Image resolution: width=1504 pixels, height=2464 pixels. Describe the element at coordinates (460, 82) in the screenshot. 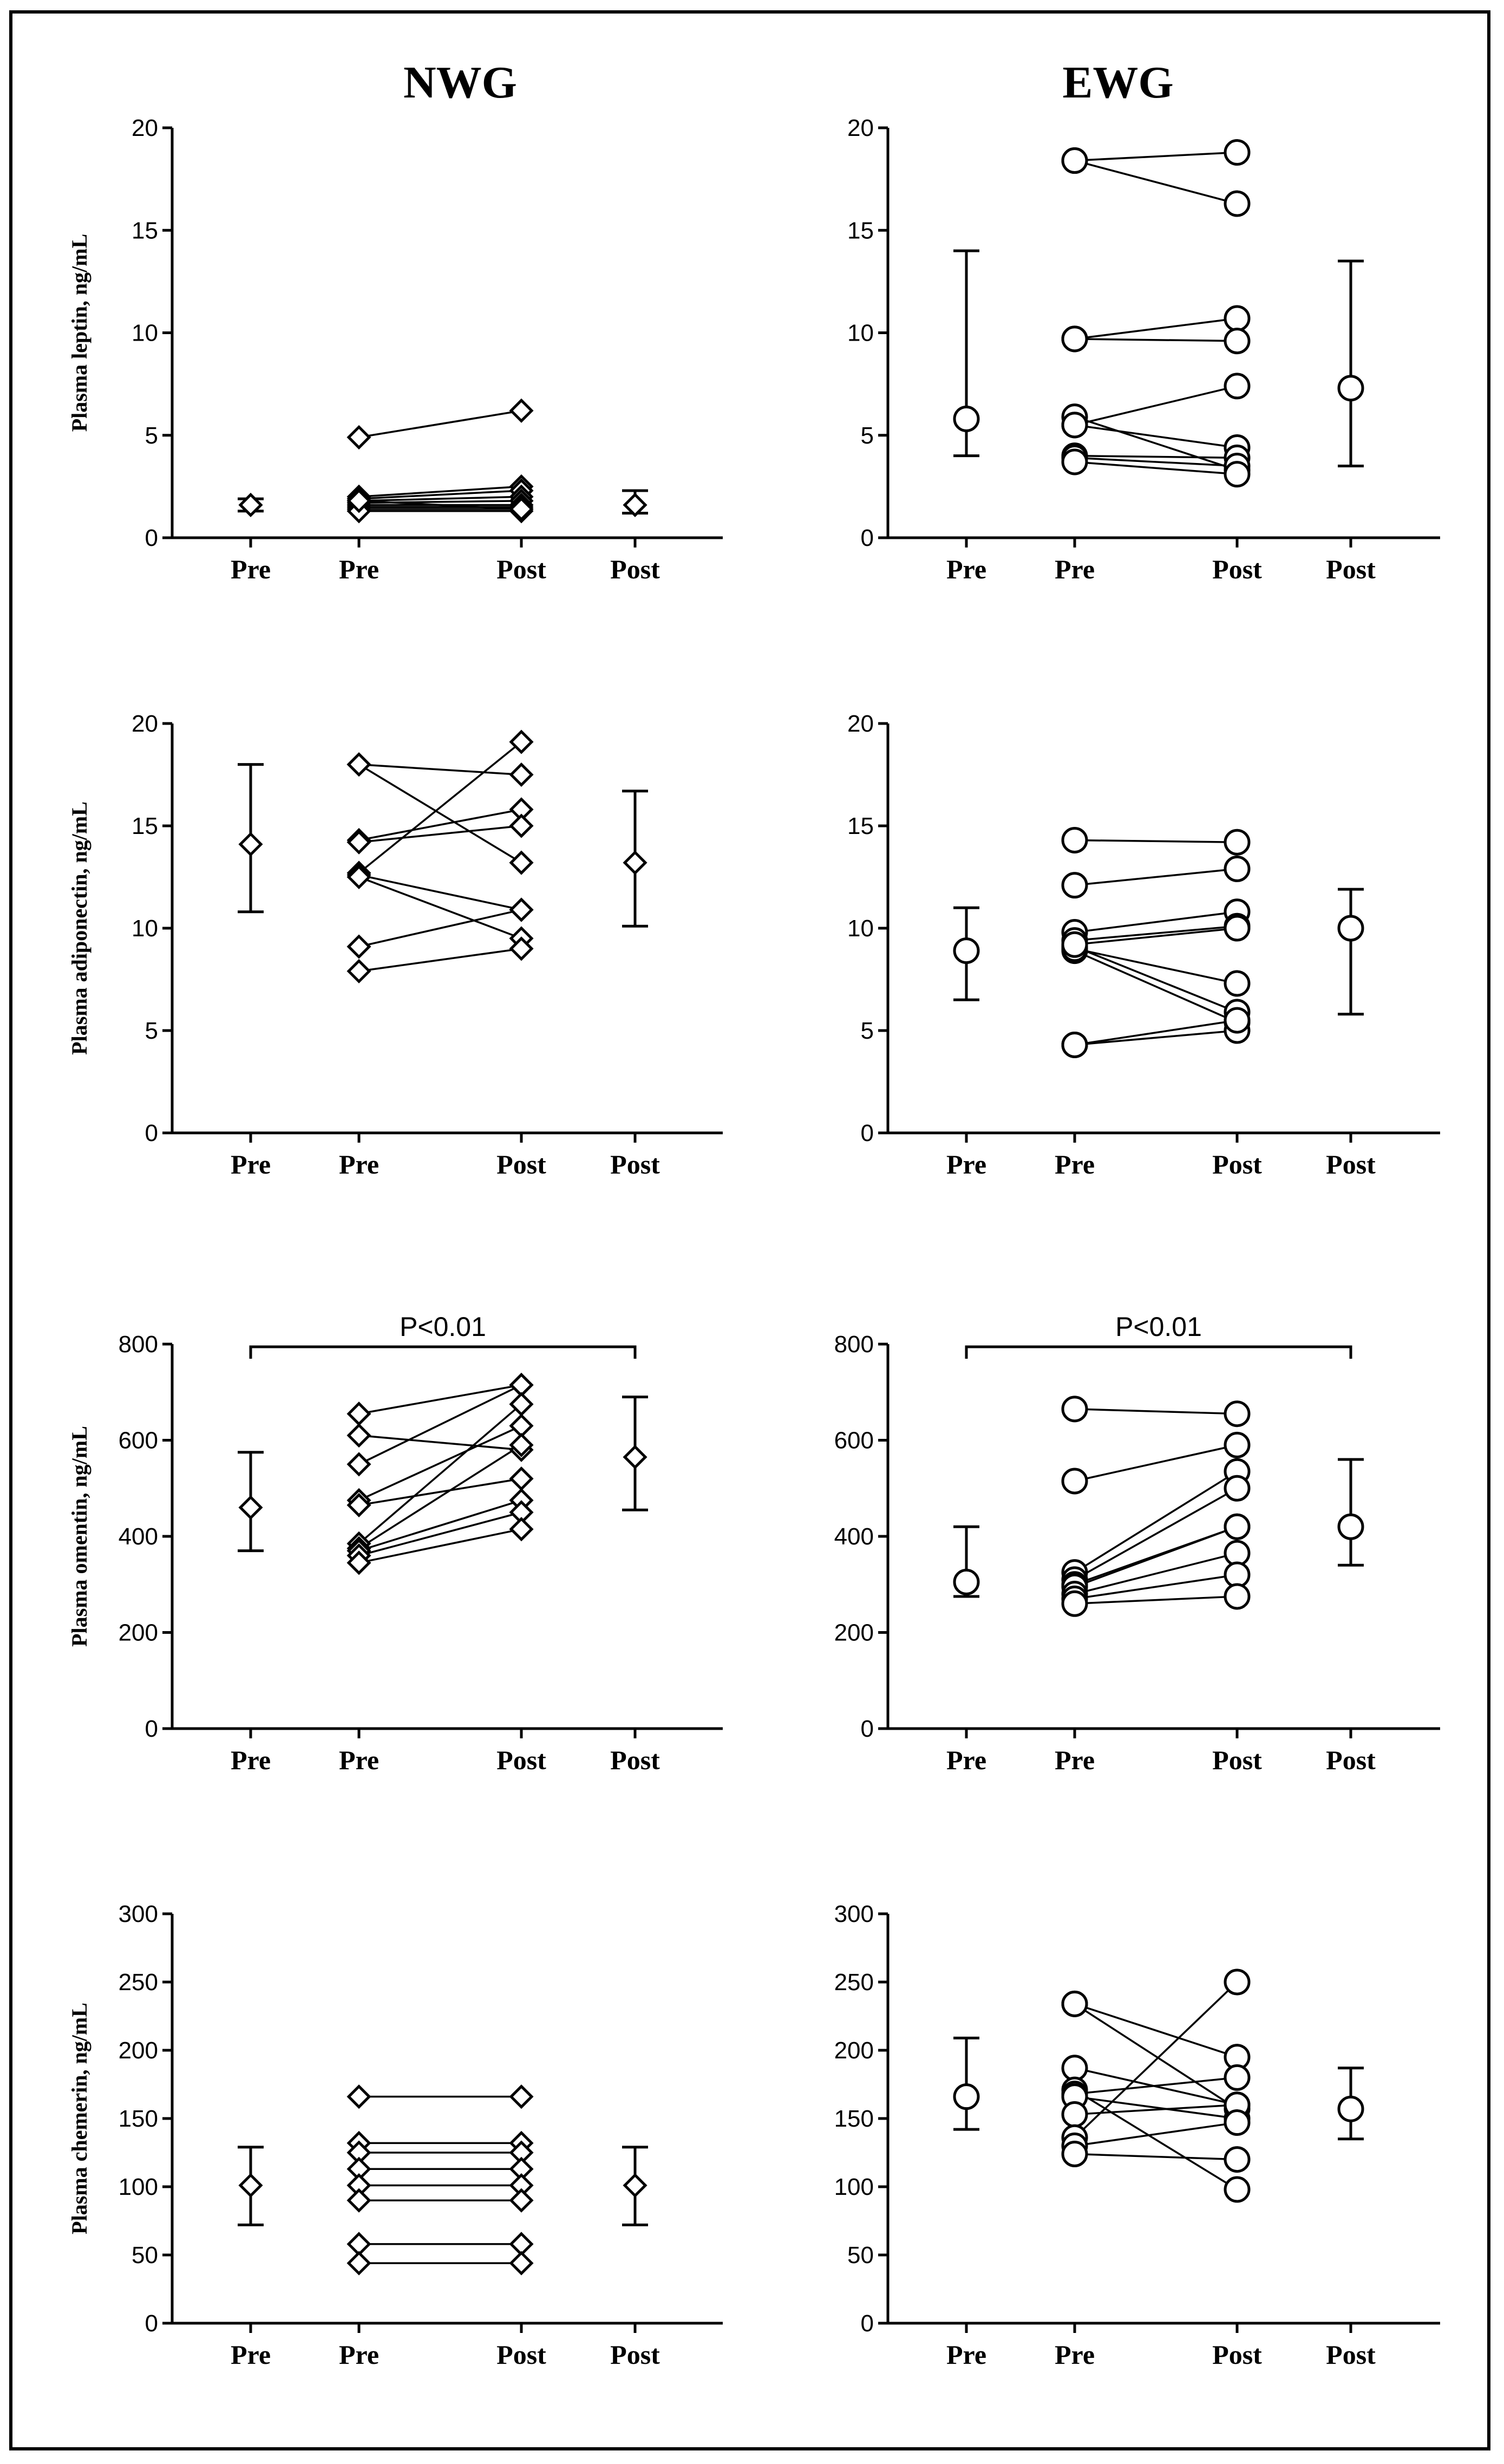

I see `column-title-nwg: NWG` at that location.